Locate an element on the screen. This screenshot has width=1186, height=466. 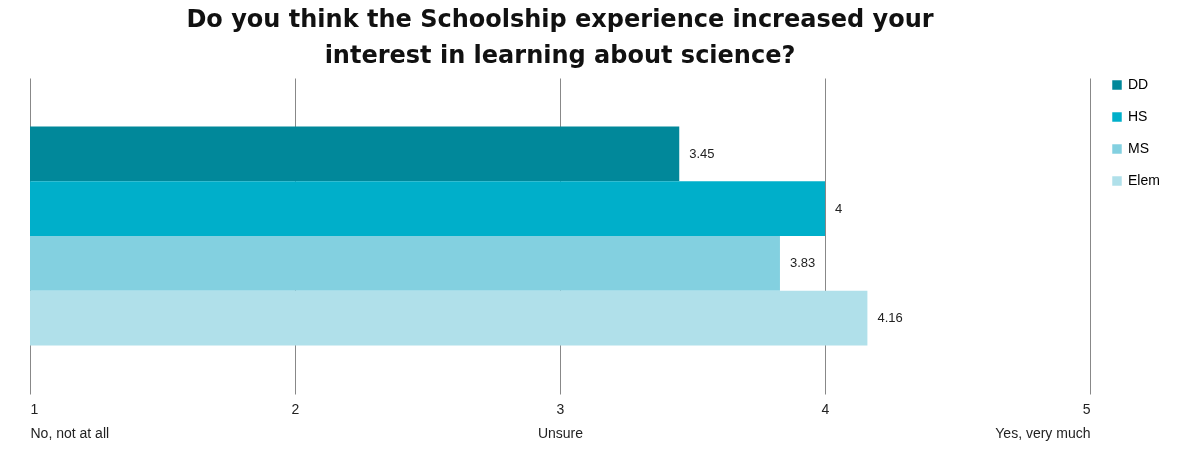
x-tick-label: 4 is located at coordinates (825, 408).